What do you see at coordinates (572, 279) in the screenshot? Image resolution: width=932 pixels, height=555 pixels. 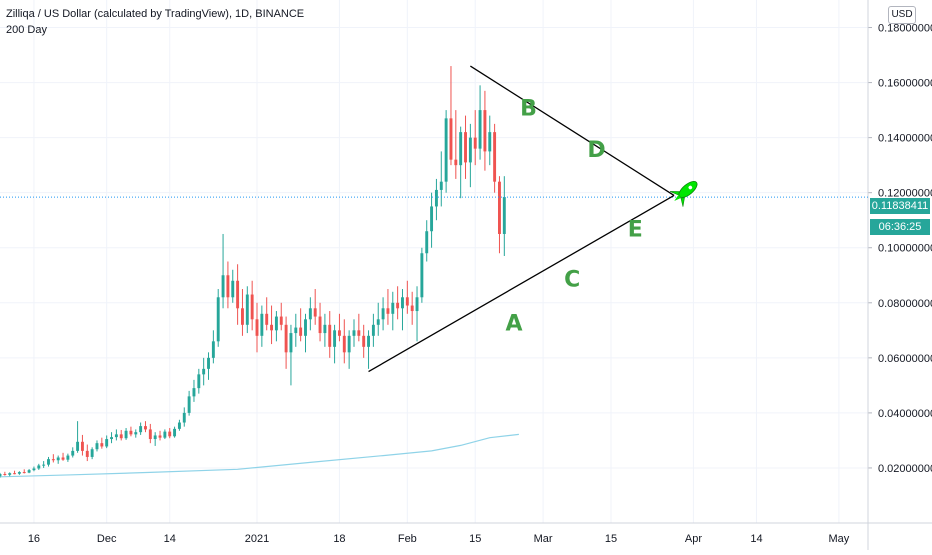 I see `wave-label-c: C` at bounding box center [572, 279].